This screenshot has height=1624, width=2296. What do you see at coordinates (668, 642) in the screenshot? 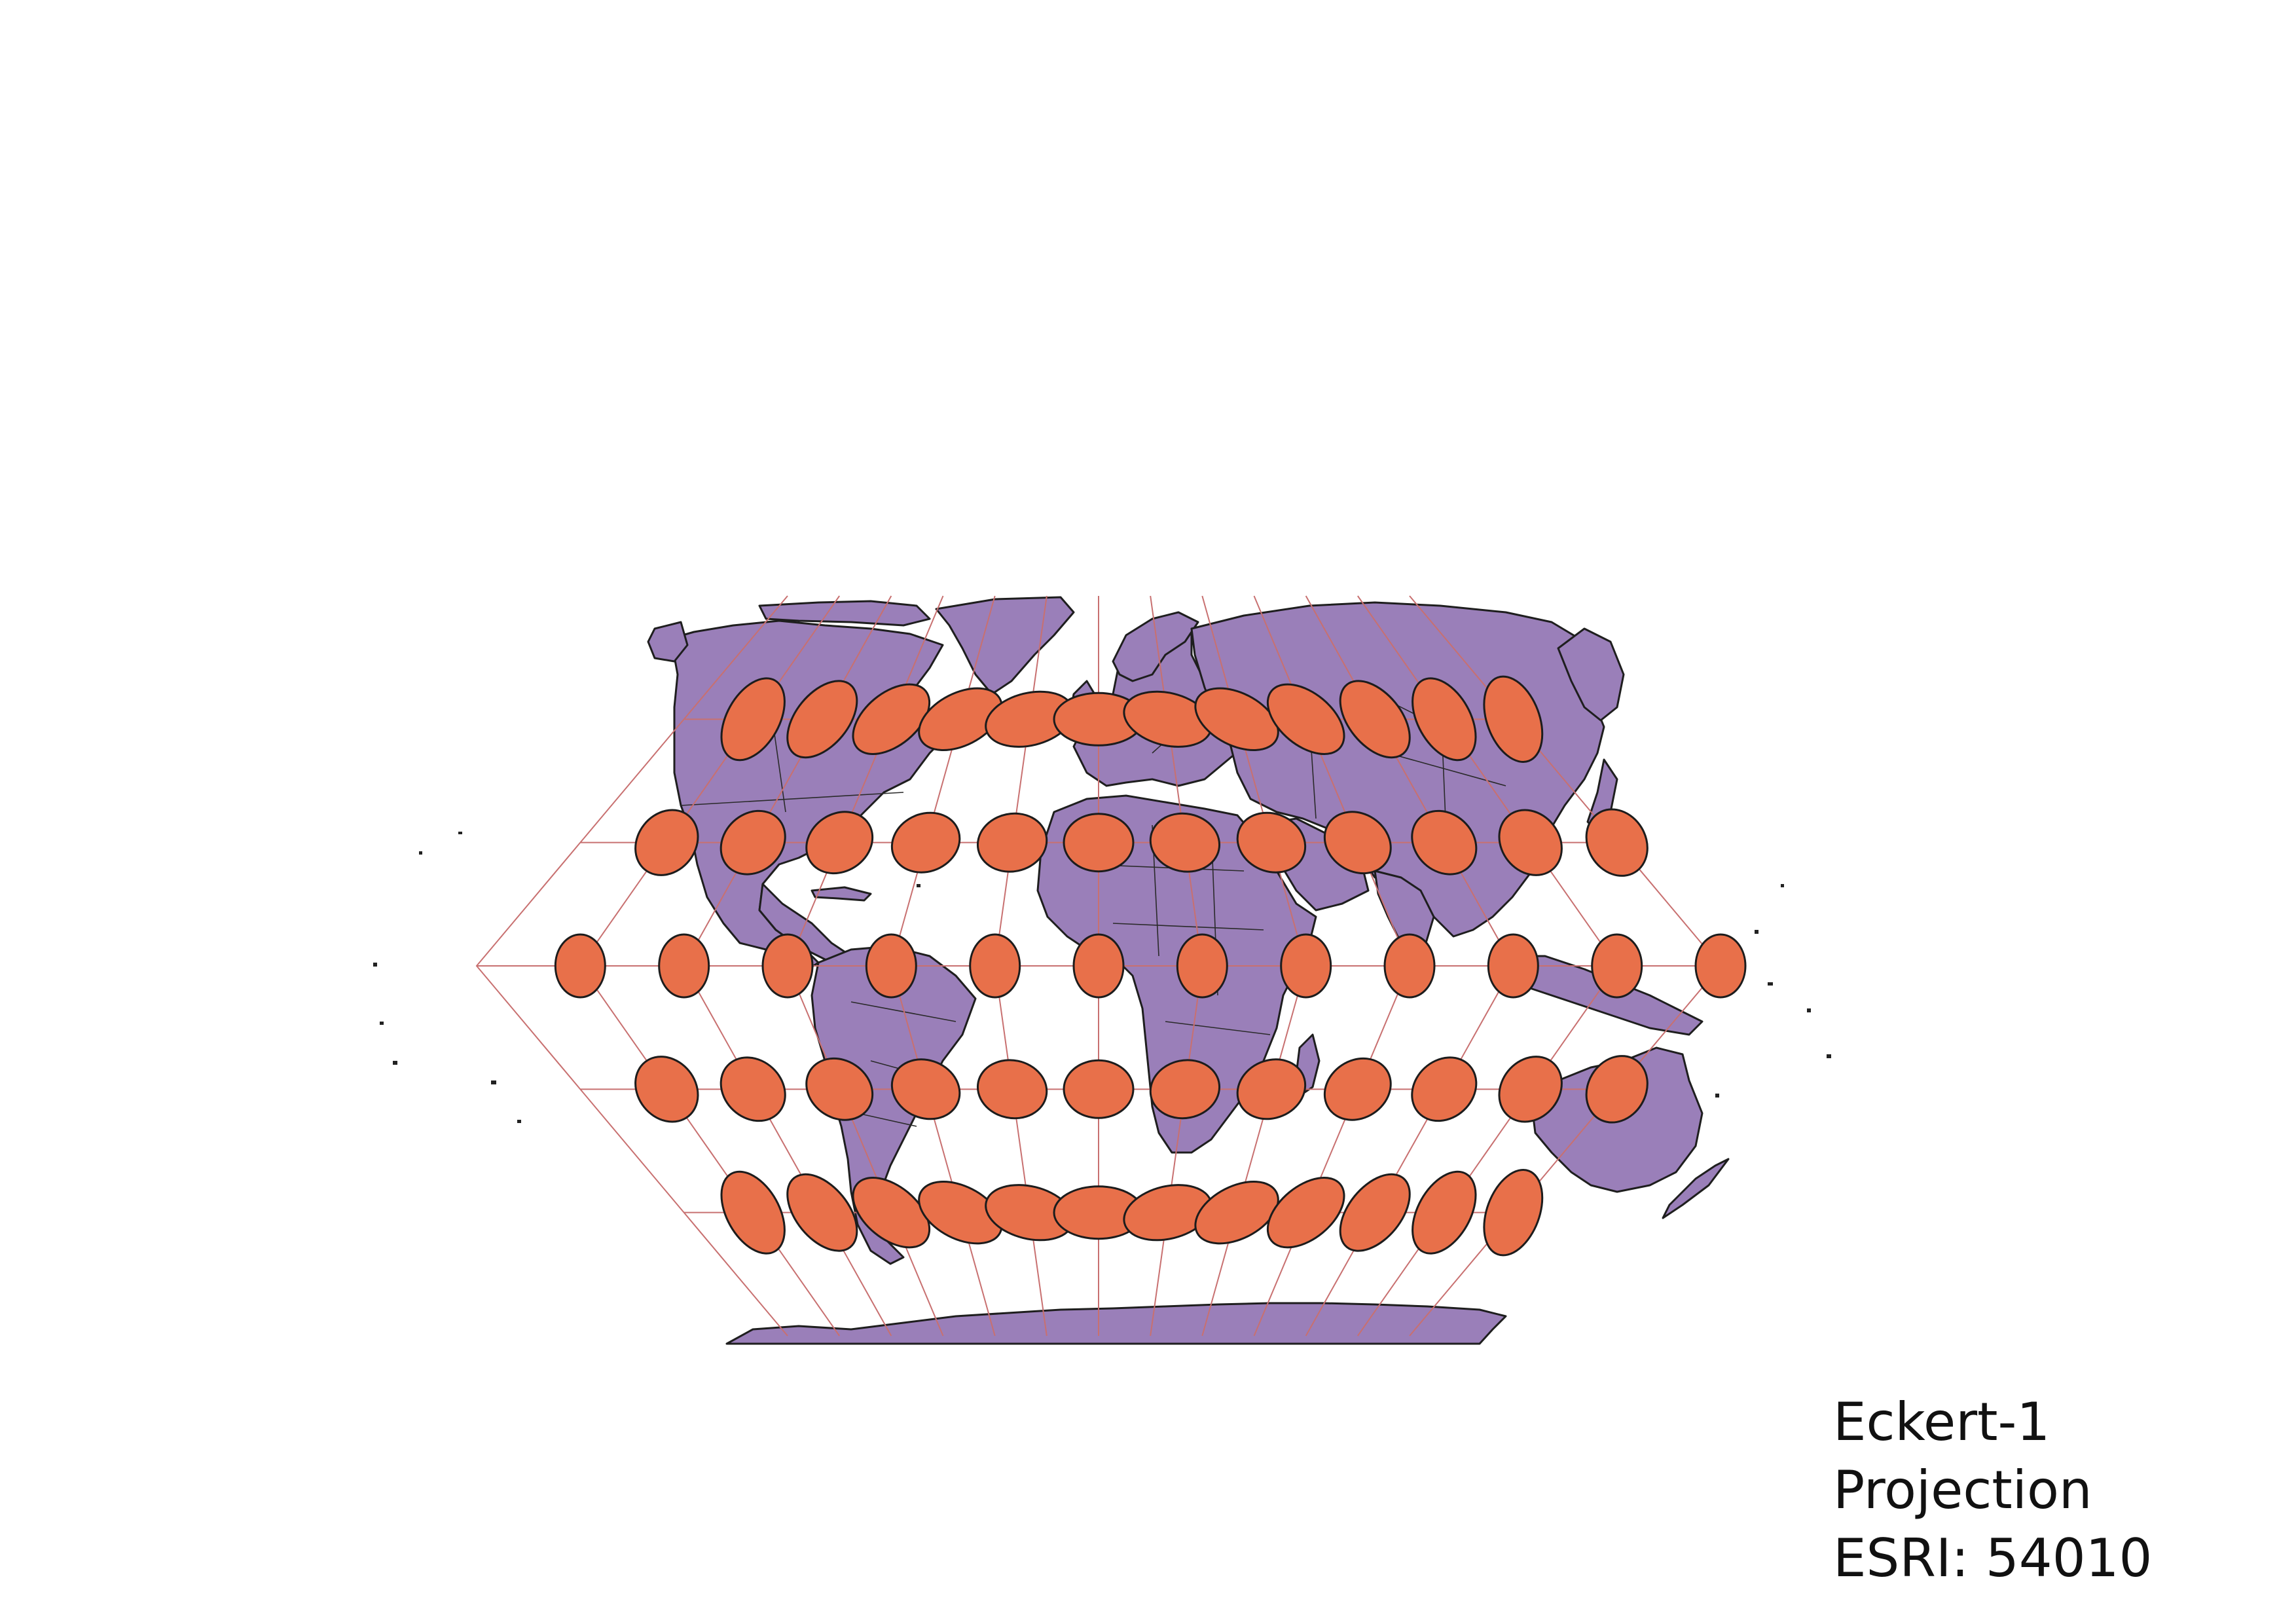
I see `alaska` at bounding box center [668, 642].